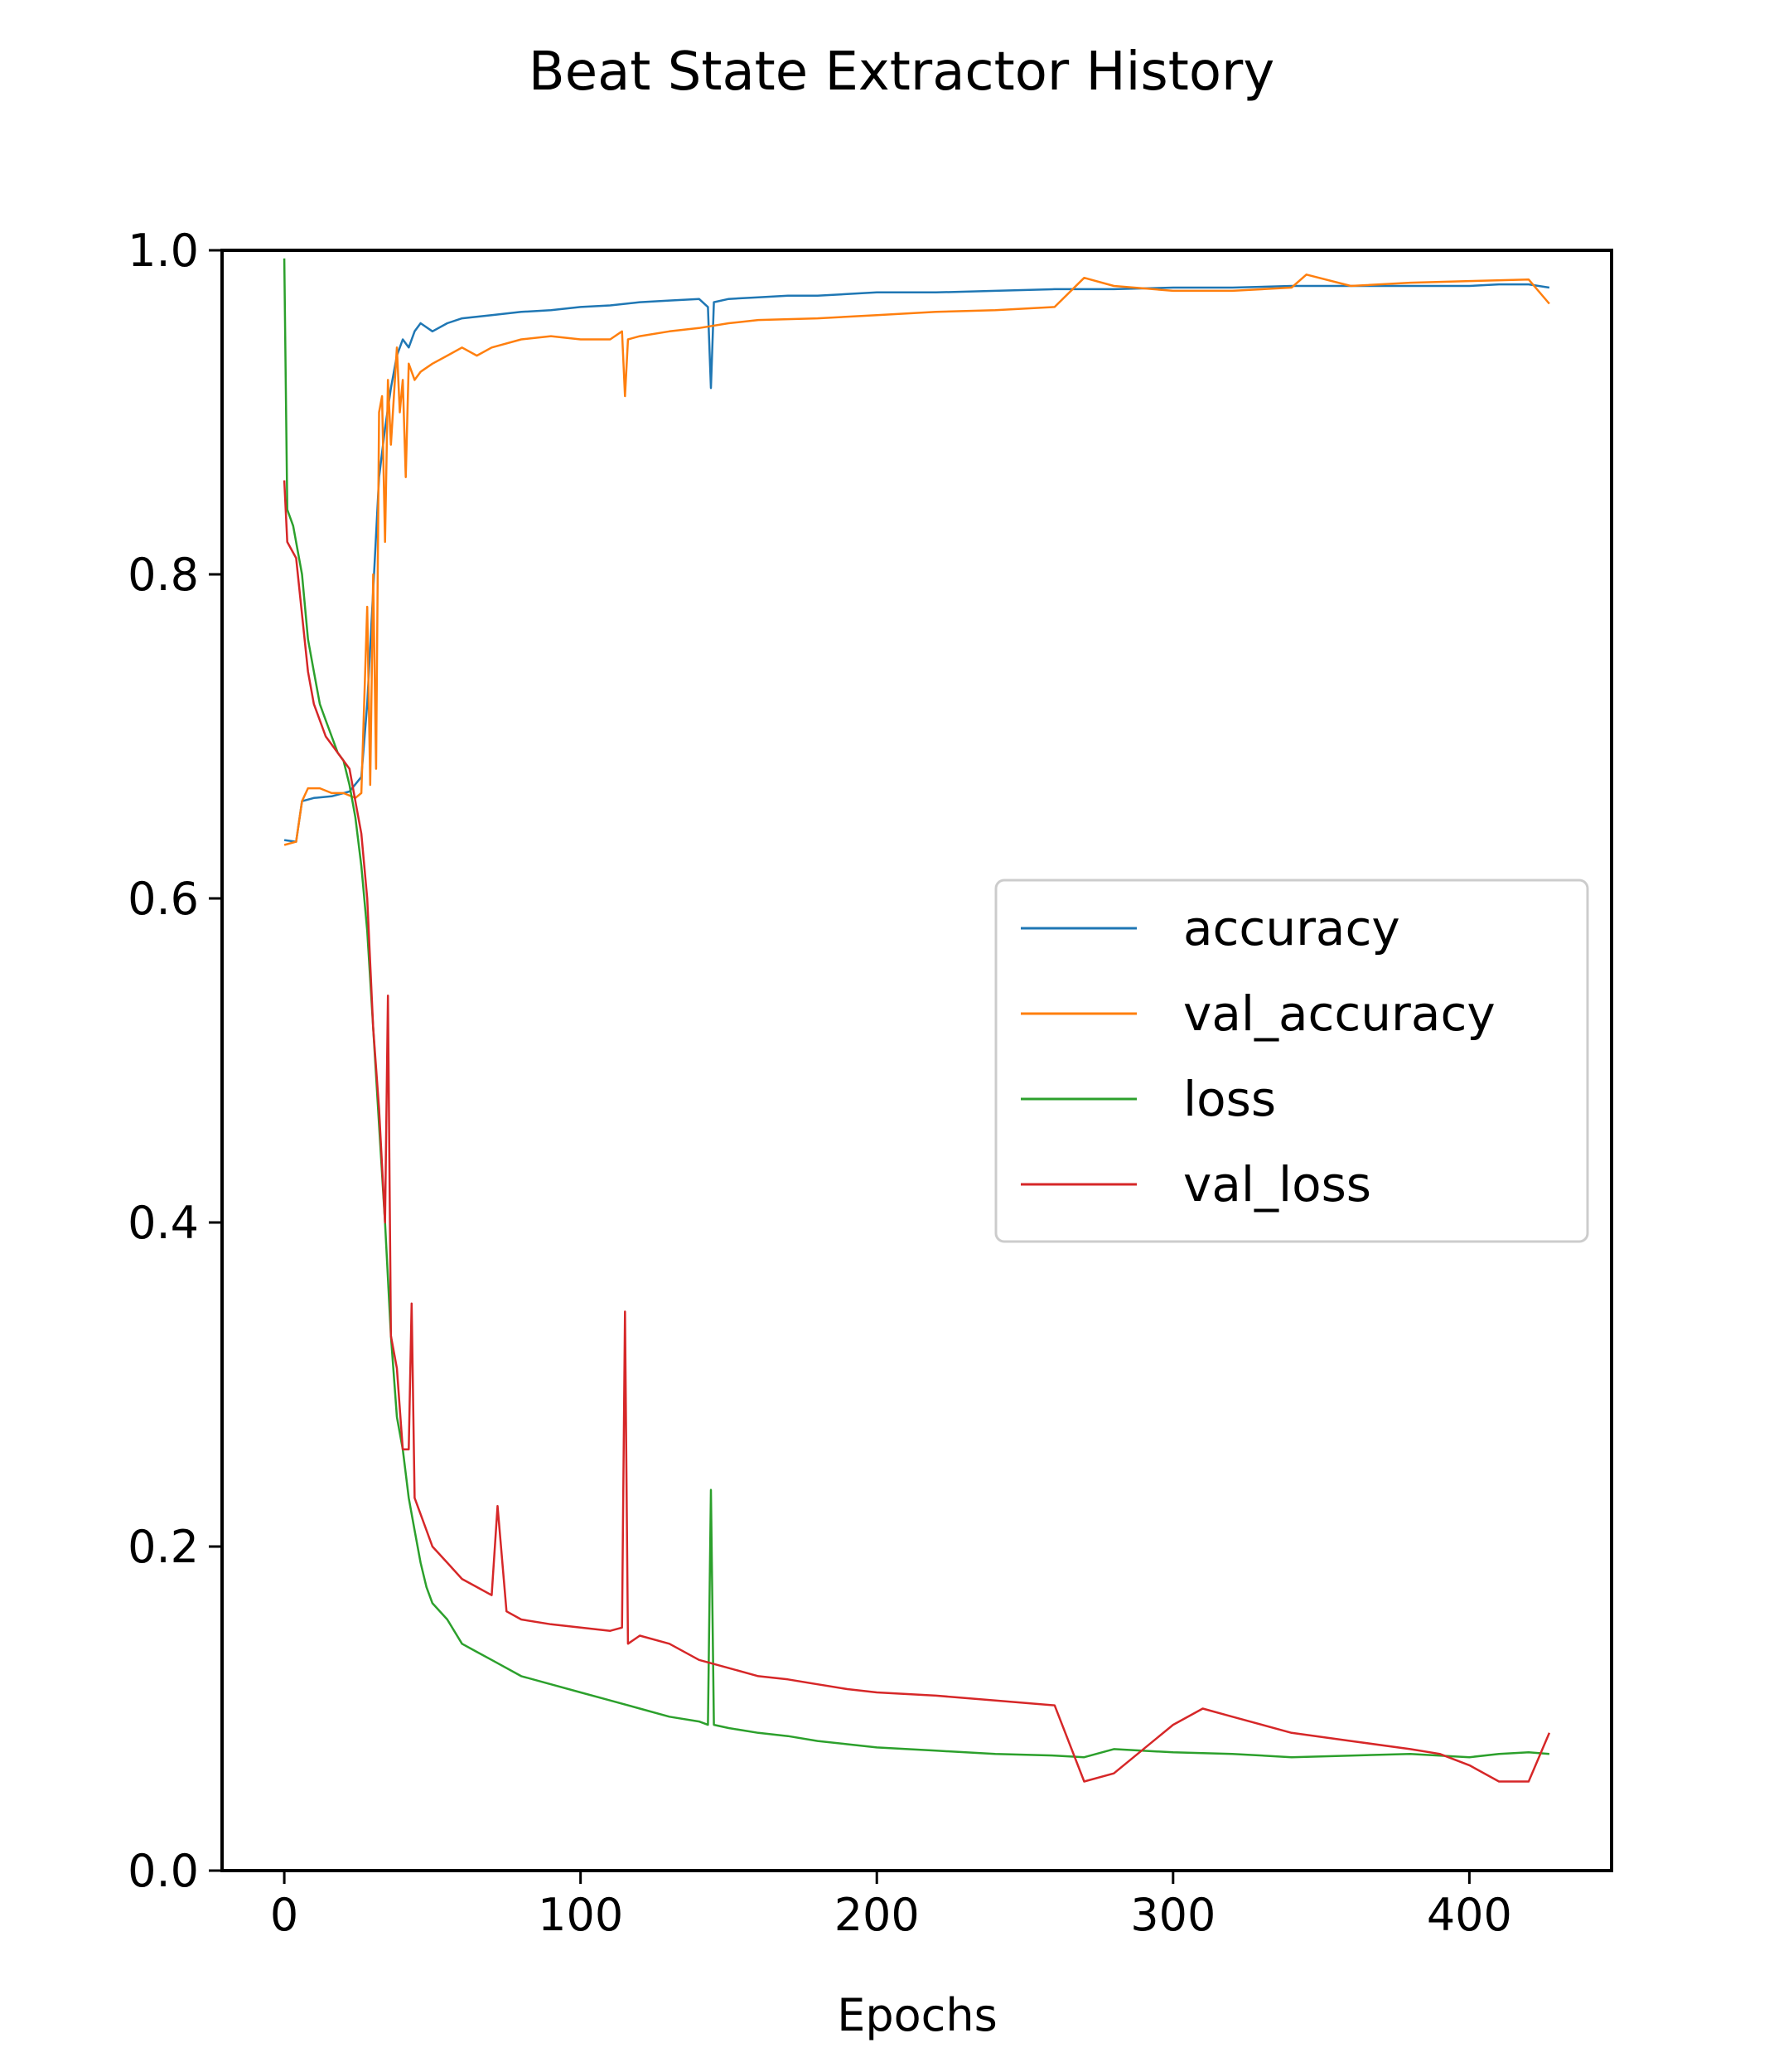  I want to click on y-axis: 0.0 0.2 0.4 0.6 0.8 1.0, so click(175, 1061).